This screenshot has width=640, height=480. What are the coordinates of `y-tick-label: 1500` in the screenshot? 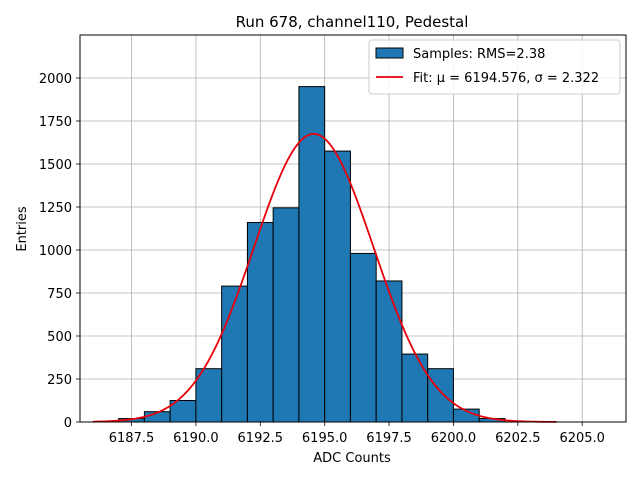 It's located at (55, 165).